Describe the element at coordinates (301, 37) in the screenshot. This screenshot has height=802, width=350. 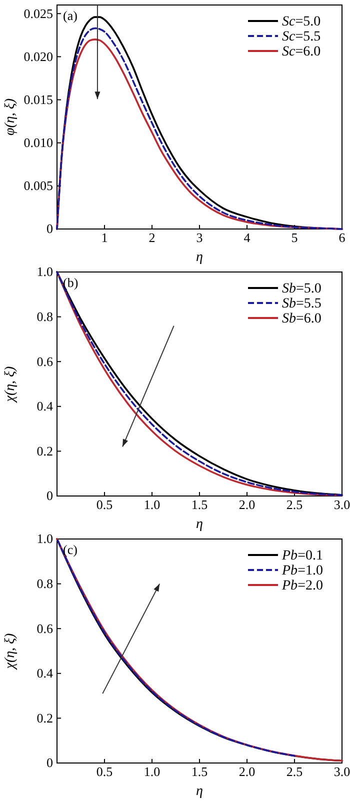
I see `legend-label: Sc=5.5` at that location.